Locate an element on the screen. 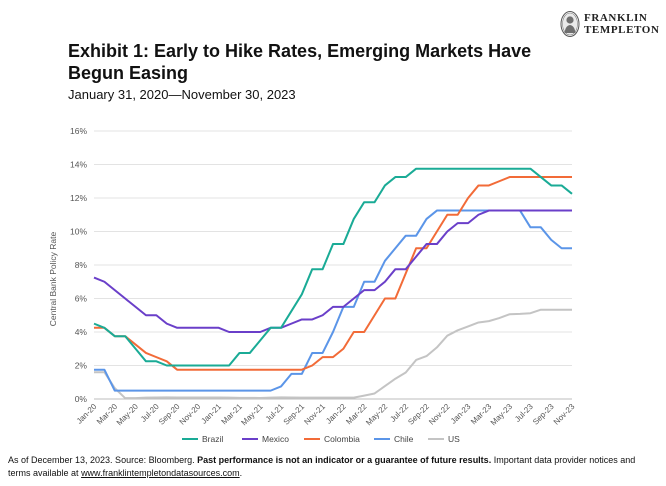 The width and height of the screenshot is (666, 486). franklin-templeton-logo: FRANKLIN TEMPLETON is located at coordinates (612, 25).